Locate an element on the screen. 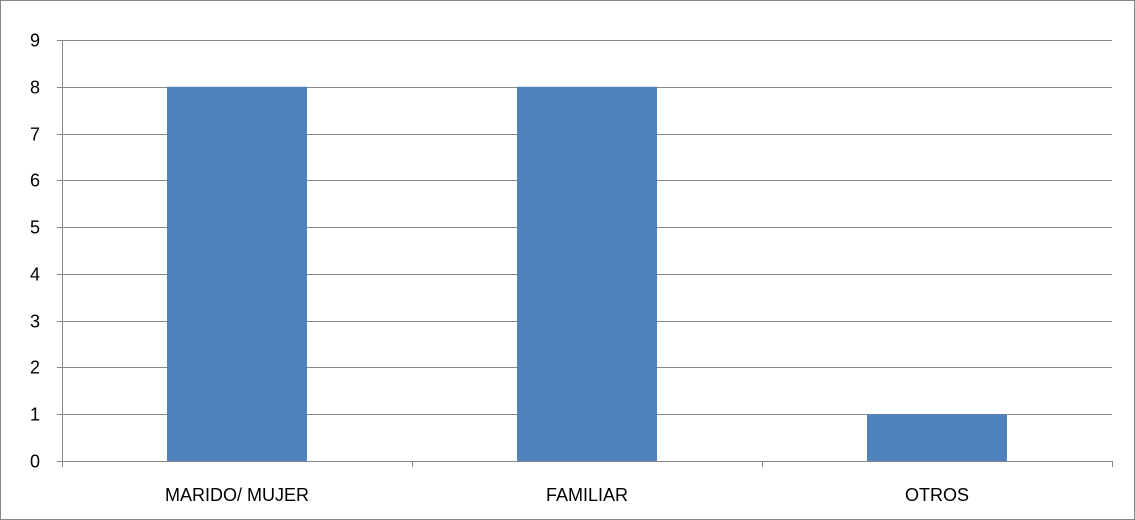  y-tick-label: 9 is located at coordinates (35, 41).